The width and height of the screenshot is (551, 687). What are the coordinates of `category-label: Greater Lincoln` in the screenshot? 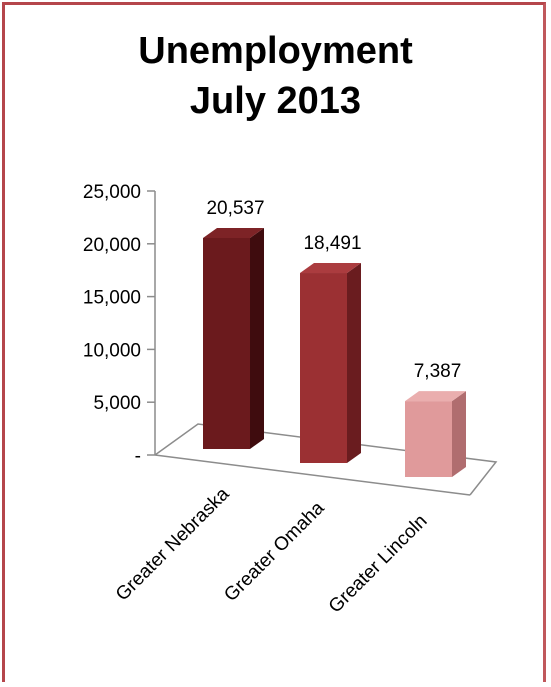 It's located at (378, 564).